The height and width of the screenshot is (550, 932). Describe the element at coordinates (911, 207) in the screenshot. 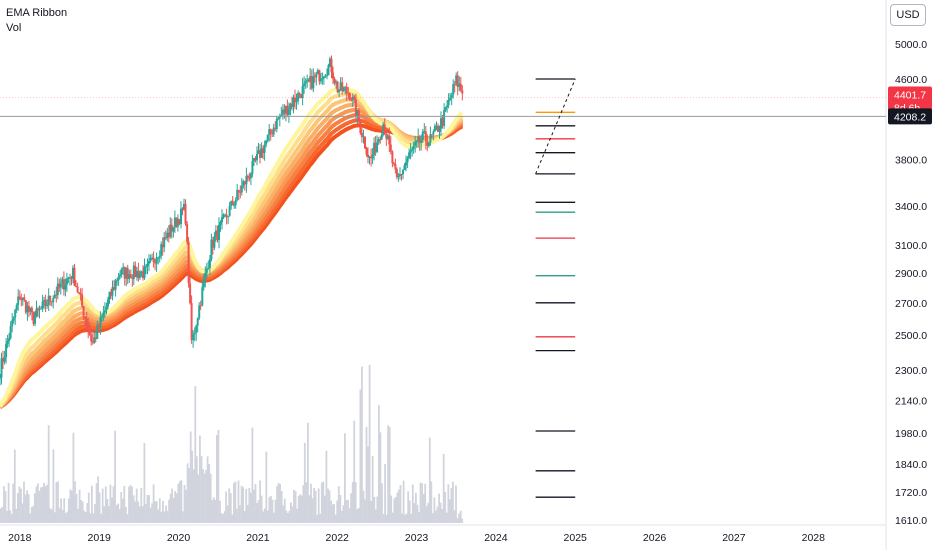

I see `price-tick-label: 3400.0` at that location.